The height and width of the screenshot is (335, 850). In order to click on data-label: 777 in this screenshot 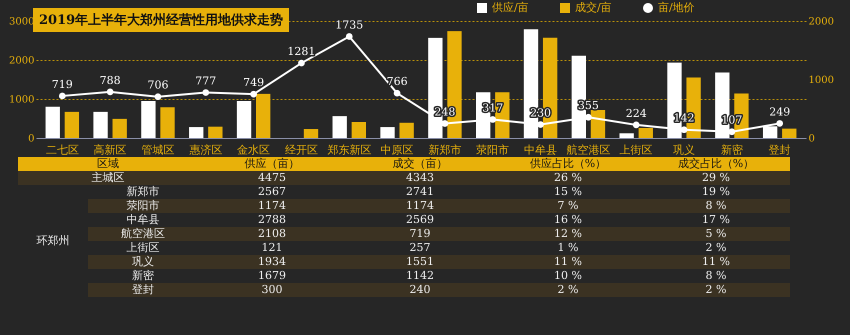, I will do `click(205, 81)`.